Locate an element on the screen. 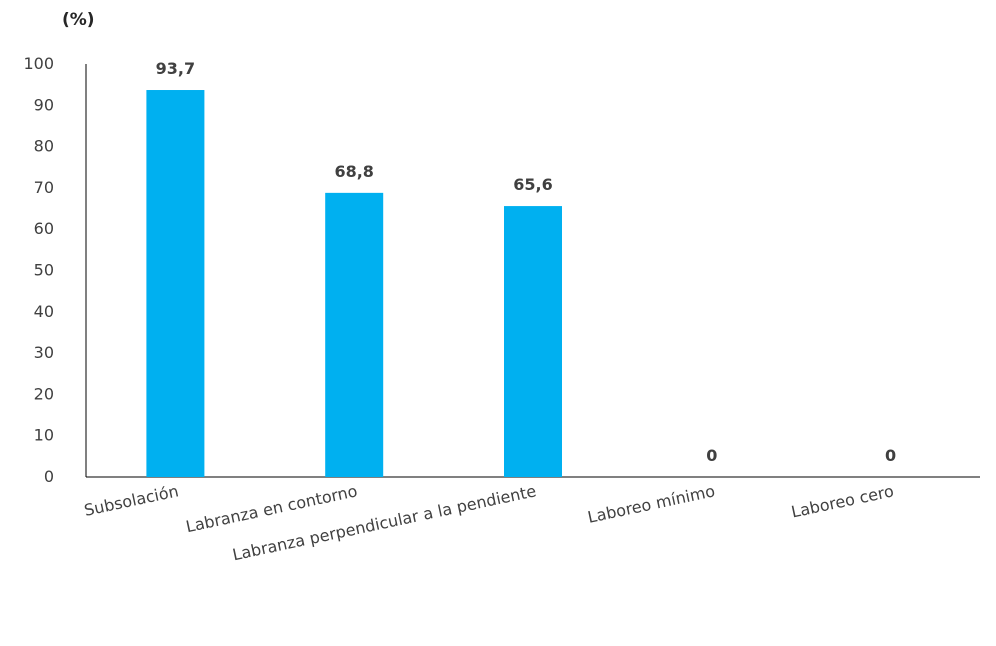 This screenshot has width=996, height=646. y-tick-label-80: 80 is located at coordinates (44, 146).